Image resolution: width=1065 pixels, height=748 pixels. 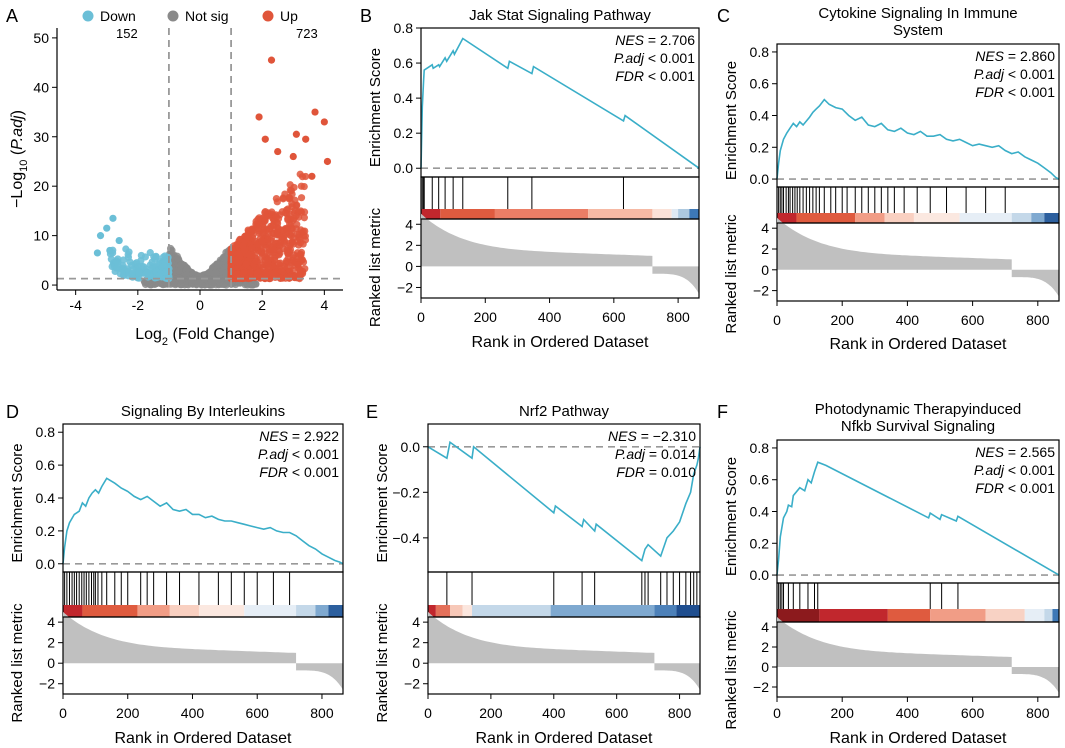 What do you see at coordinates (203, 655) in the screenshot?
I see `metric-frame` at bounding box center [203, 655].